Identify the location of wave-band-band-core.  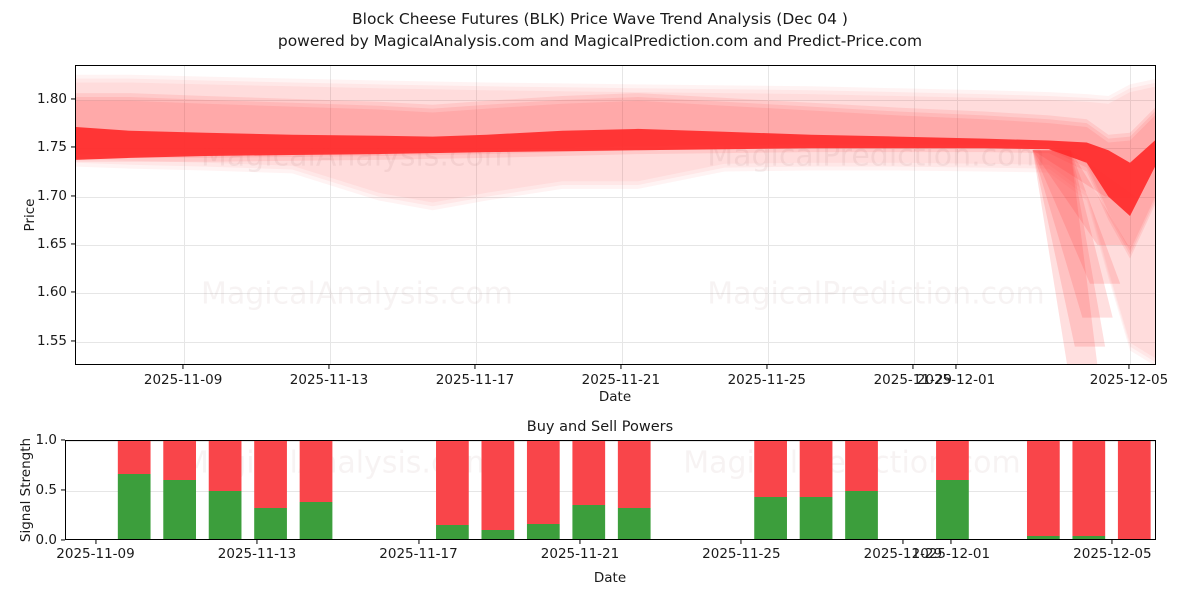
(615, 171).